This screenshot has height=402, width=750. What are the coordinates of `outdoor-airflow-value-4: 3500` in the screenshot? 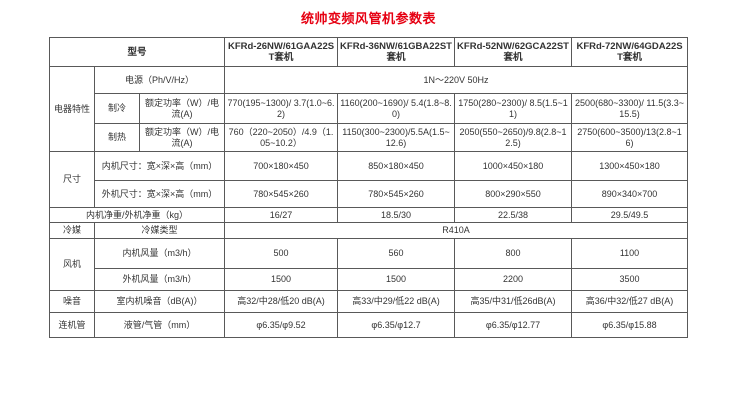 It's located at (630, 279).